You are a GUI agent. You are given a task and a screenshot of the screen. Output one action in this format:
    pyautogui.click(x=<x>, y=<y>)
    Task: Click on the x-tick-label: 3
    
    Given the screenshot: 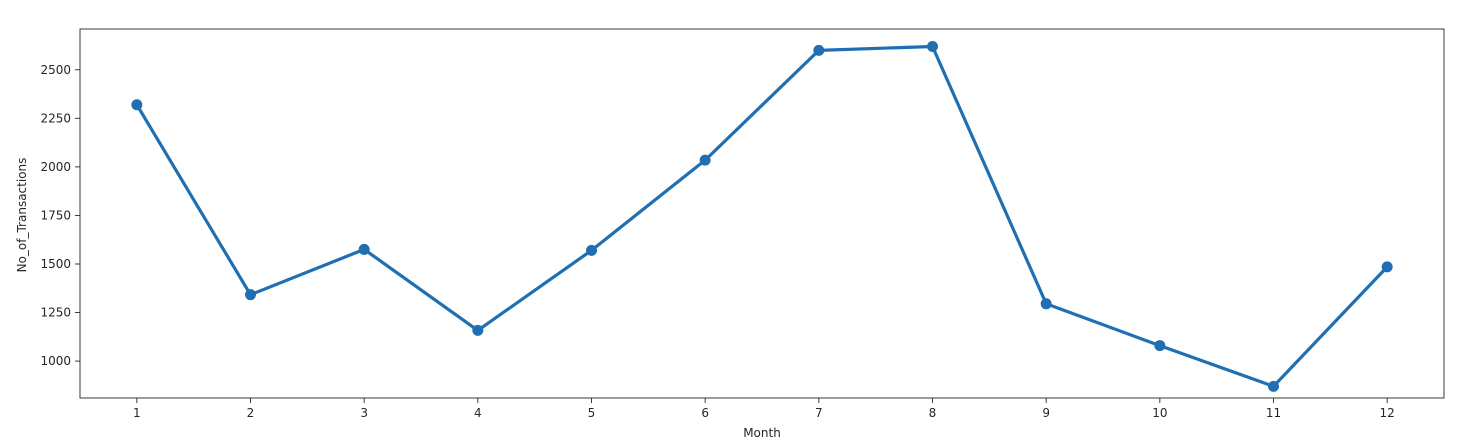 What is the action you would take?
    pyautogui.click(x=364, y=413)
    